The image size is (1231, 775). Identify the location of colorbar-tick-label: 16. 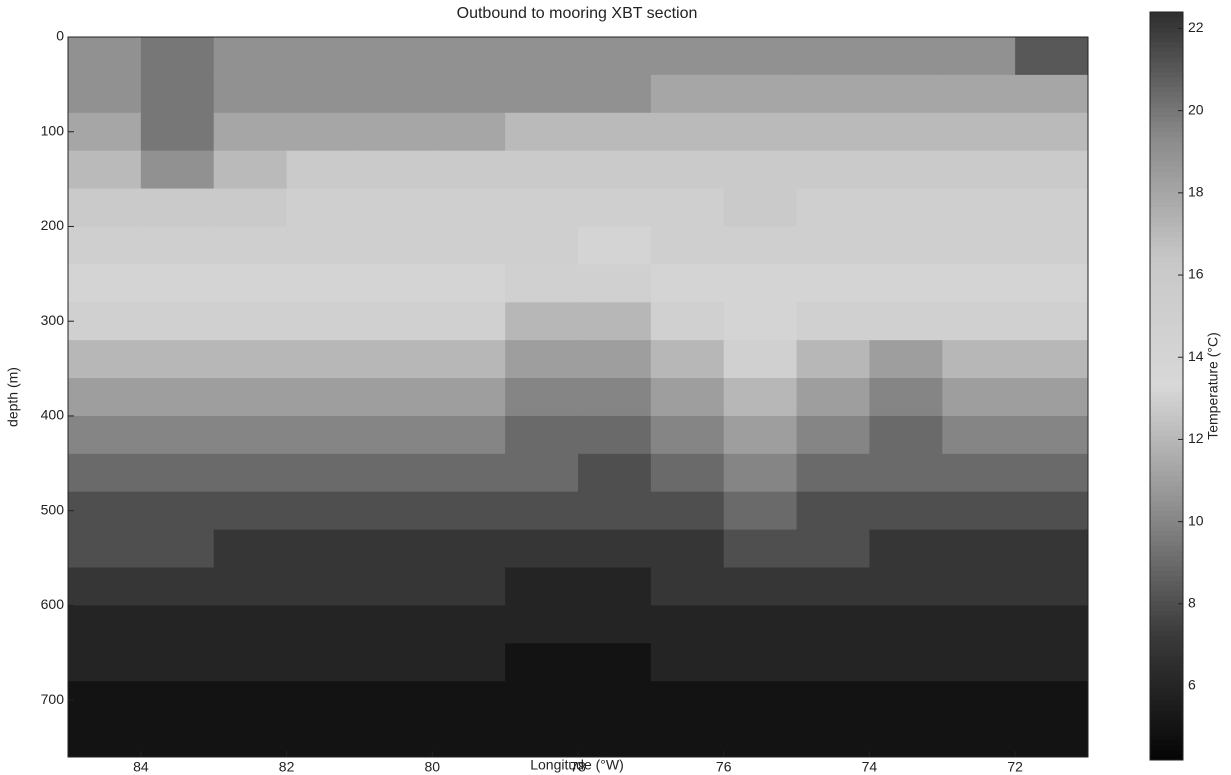
(1196, 274).